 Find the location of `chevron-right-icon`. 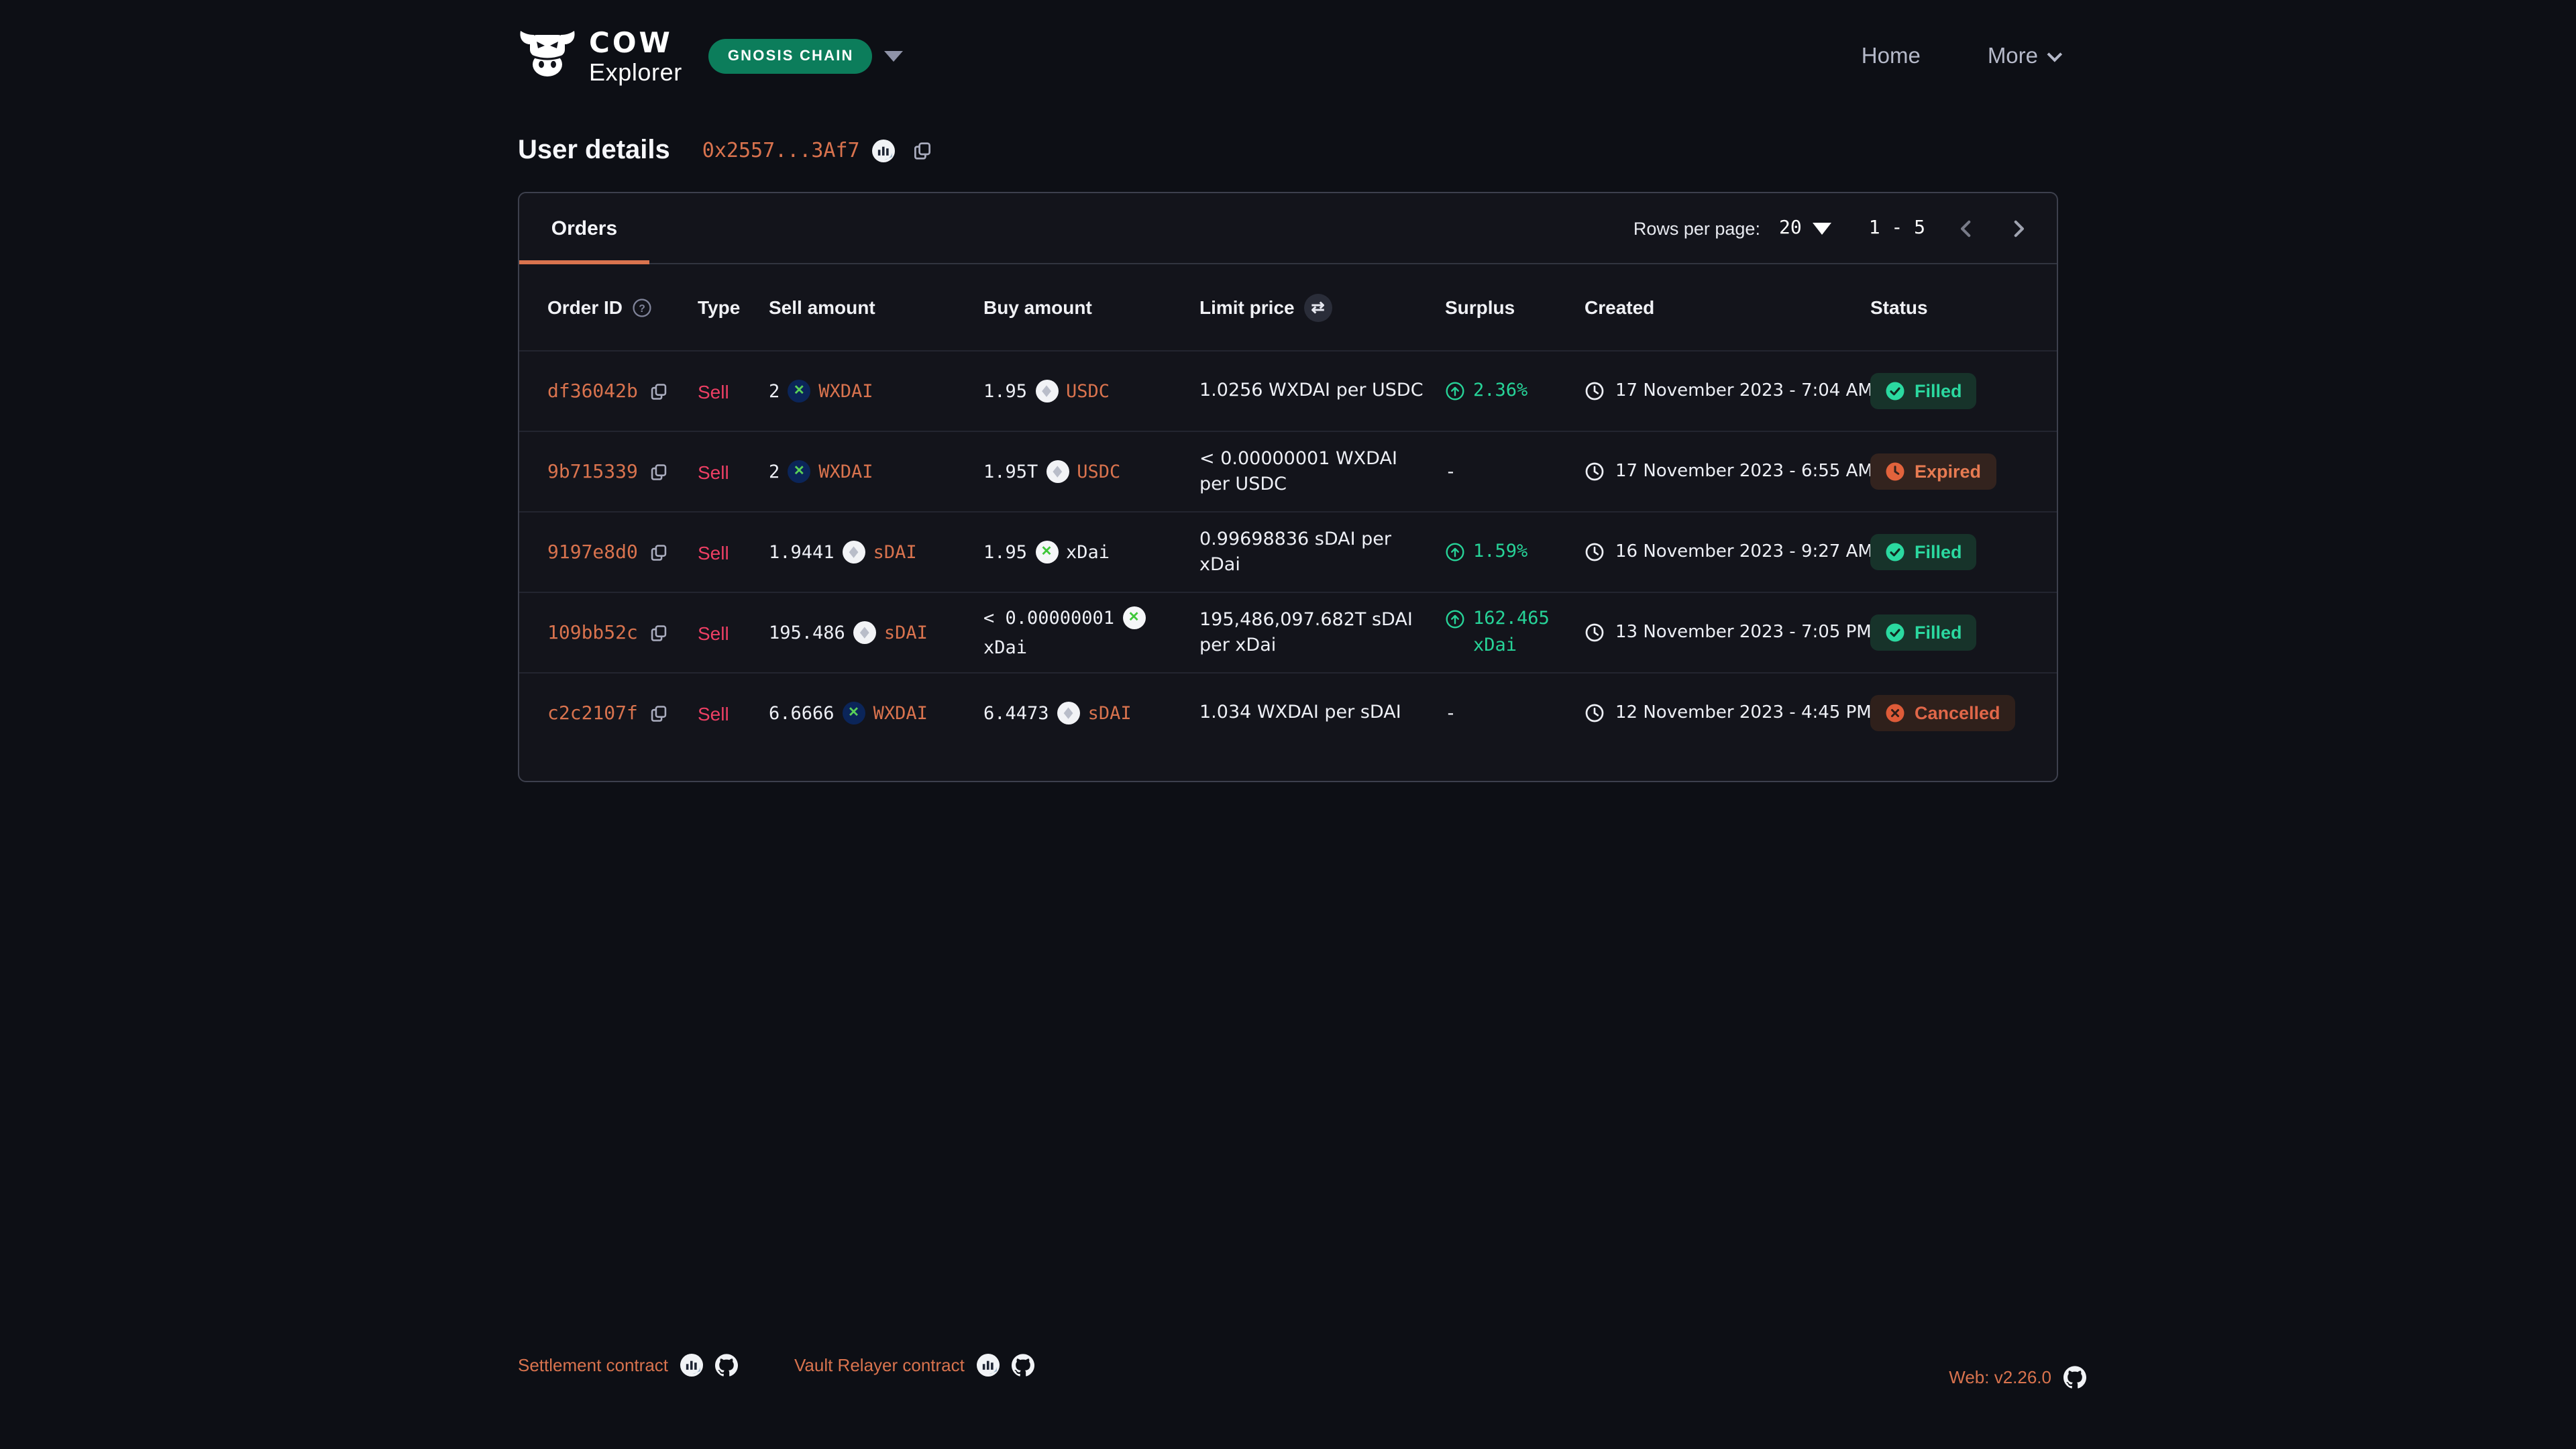

chevron-right-icon is located at coordinates (2018, 228).